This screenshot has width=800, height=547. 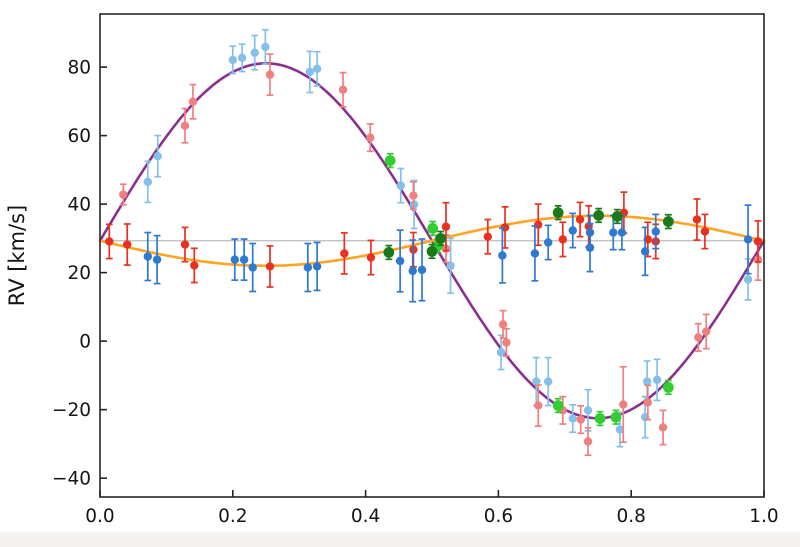 I want to click on x-tick-label: 0.2, so click(x=232, y=516).